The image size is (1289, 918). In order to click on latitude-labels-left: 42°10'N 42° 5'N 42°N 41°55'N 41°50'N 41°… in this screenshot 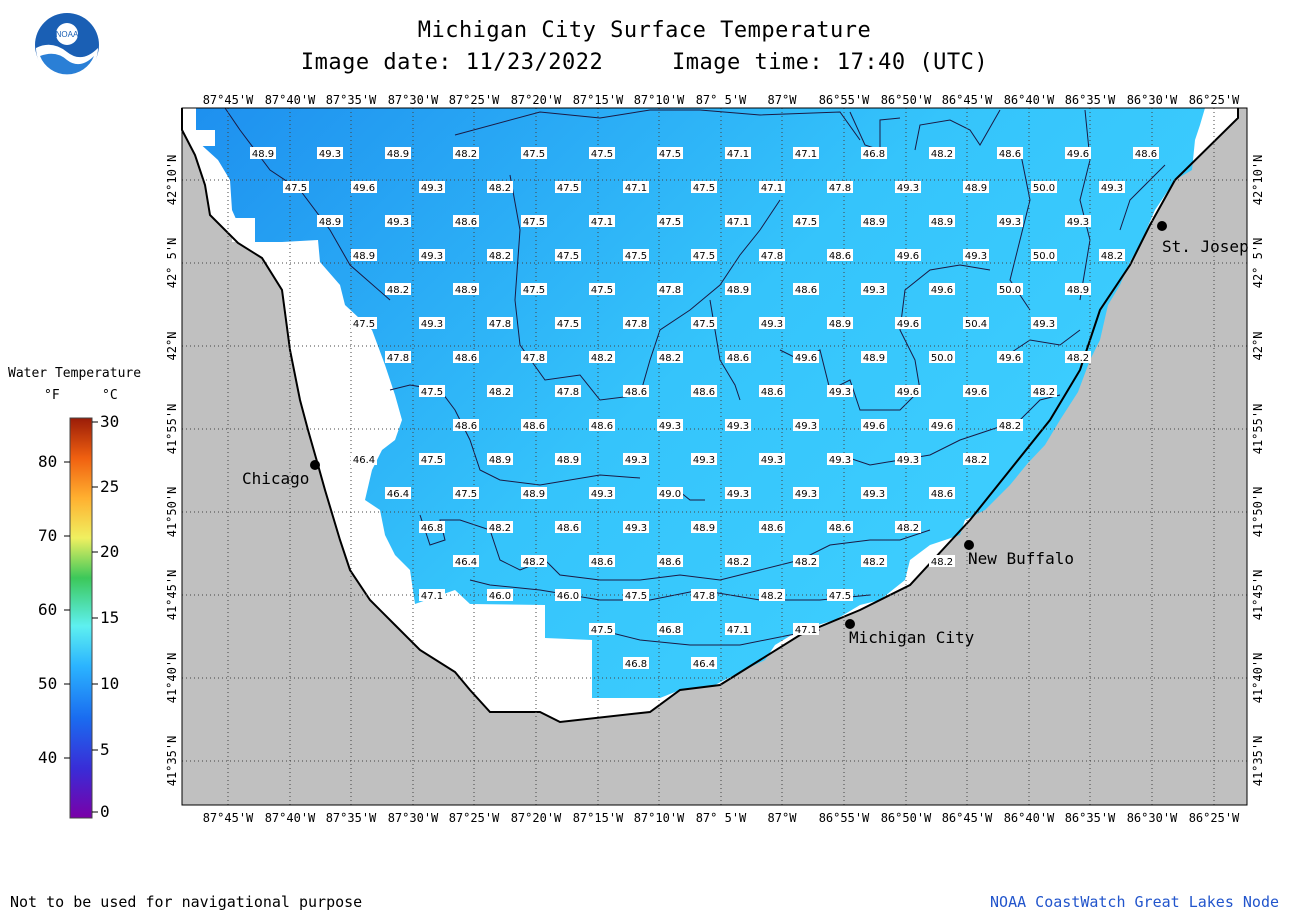, I will do `click(172, 471)`.